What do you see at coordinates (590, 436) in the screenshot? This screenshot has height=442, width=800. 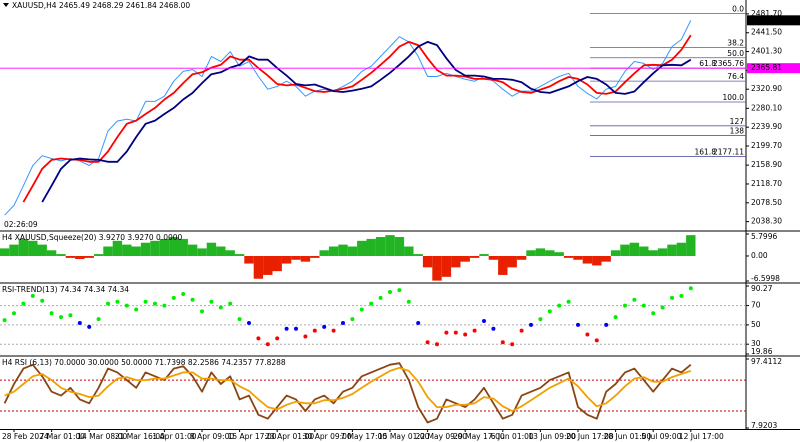 I see `x-tick-label: 20 Jun 17:00` at bounding box center [590, 436].